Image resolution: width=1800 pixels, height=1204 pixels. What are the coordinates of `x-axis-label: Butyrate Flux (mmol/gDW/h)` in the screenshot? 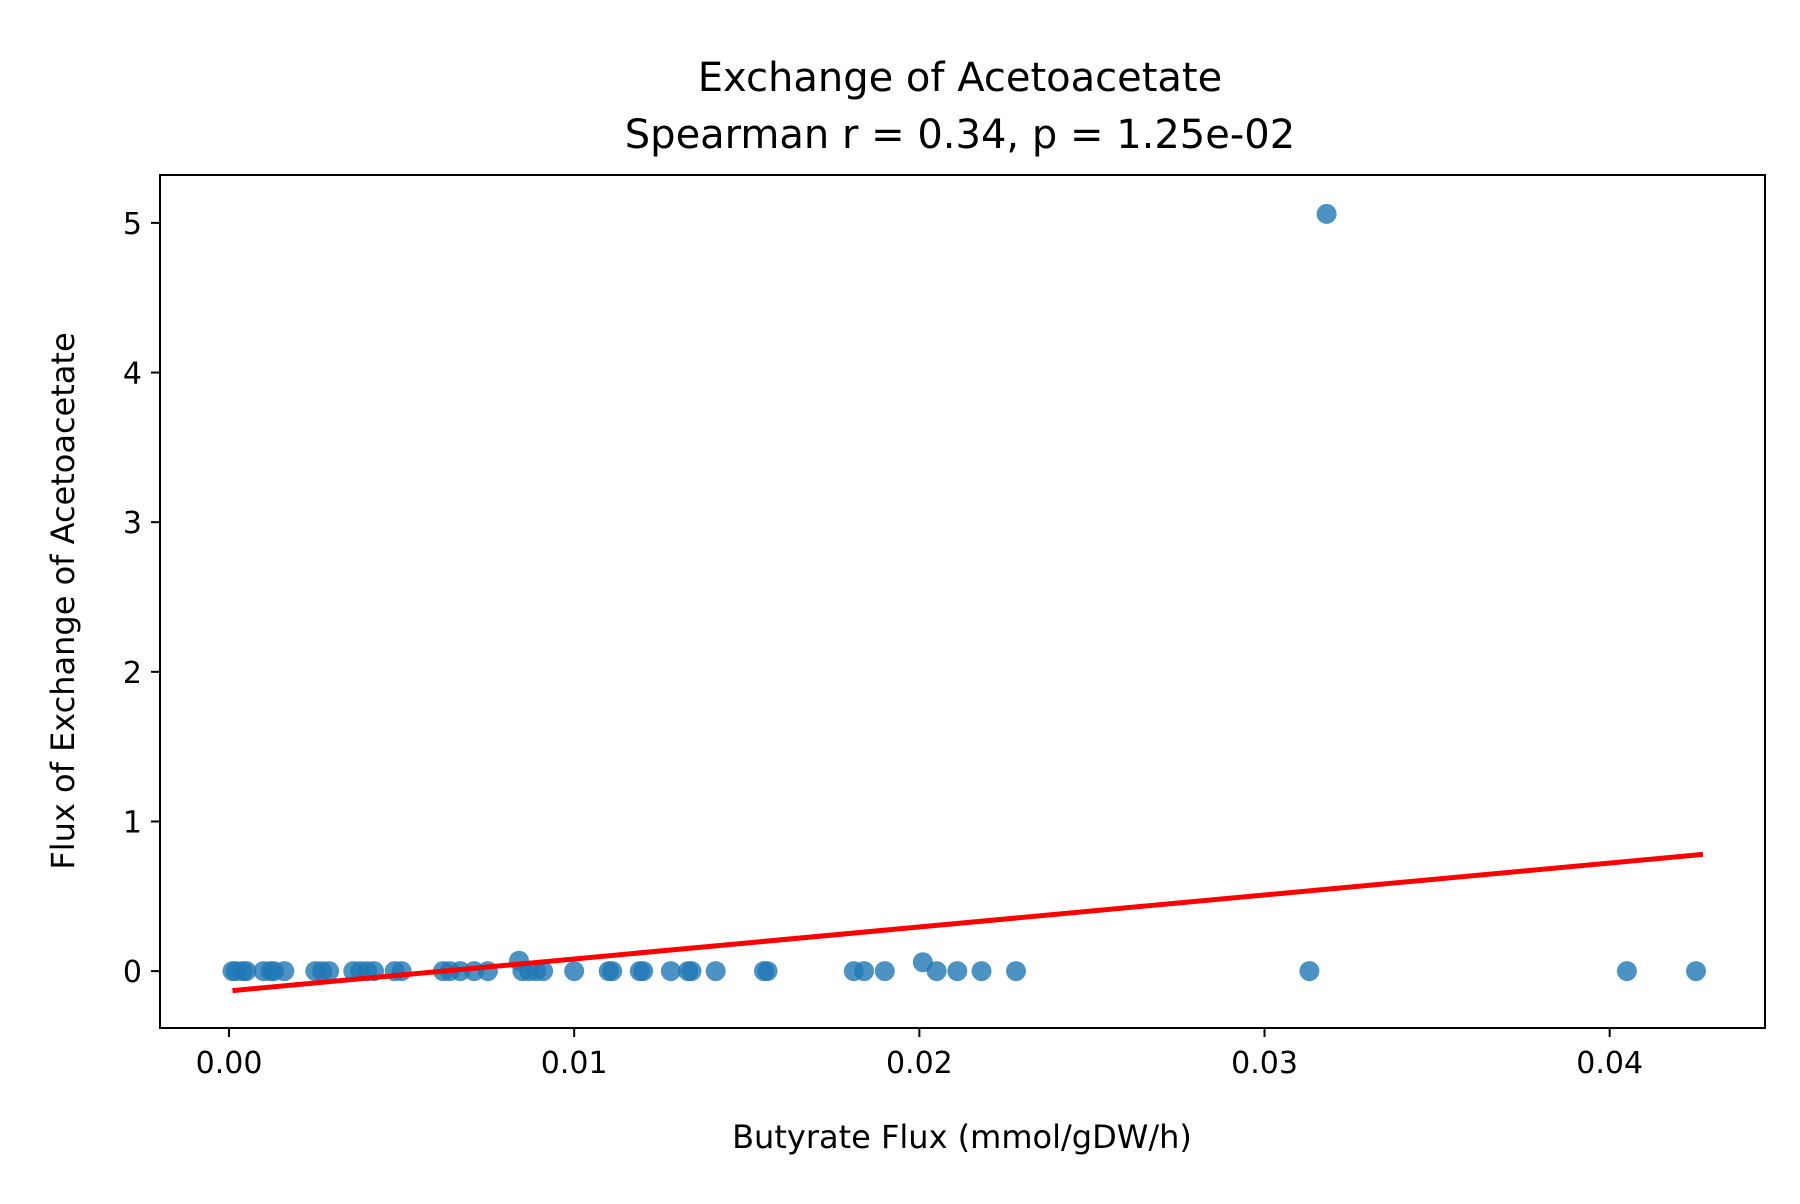 It's located at (962, 1137).